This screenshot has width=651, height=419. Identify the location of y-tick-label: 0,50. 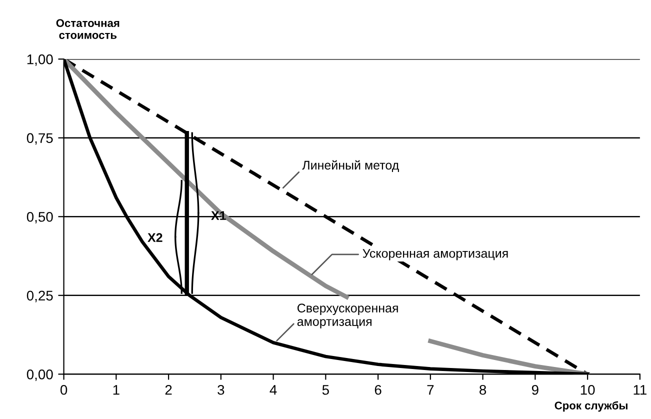
(39, 218).